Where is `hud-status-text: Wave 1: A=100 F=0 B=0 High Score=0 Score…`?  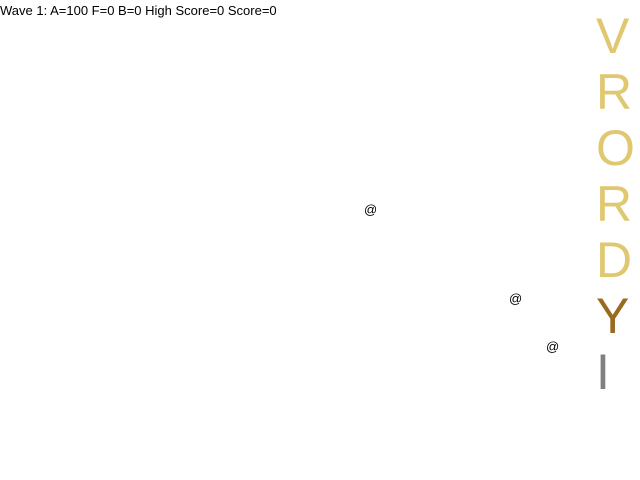
hud-status-text: Wave 1: A=100 F=0 B=0 High Score=0 Score… is located at coordinates (138, 10).